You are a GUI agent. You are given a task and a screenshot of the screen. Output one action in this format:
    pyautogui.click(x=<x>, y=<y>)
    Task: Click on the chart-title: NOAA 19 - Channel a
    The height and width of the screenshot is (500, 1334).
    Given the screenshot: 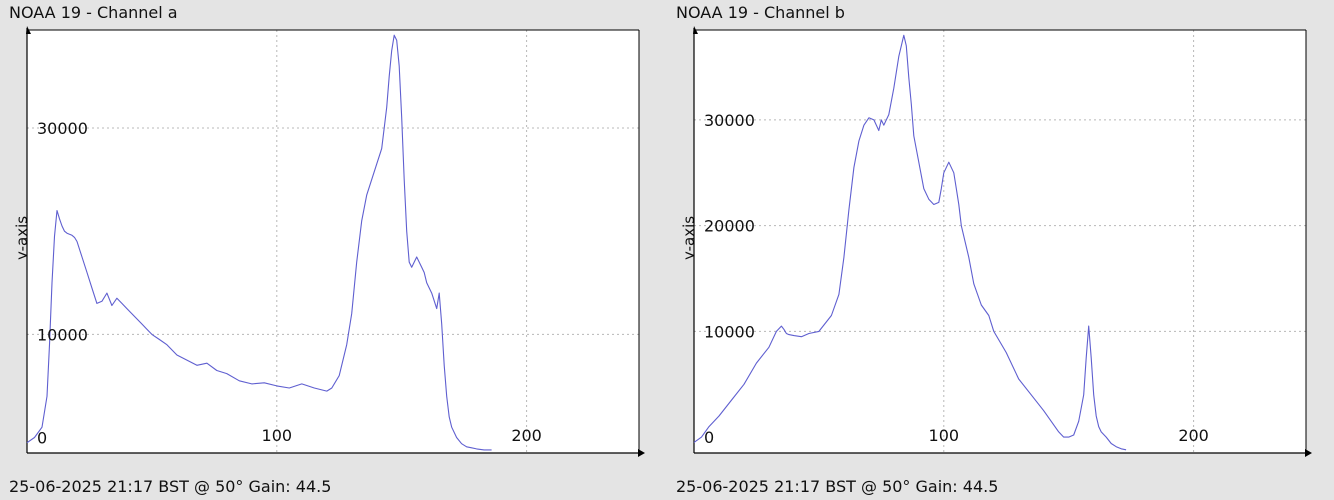 What is the action you would take?
    pyautogui.click(x=93, y=12)
    